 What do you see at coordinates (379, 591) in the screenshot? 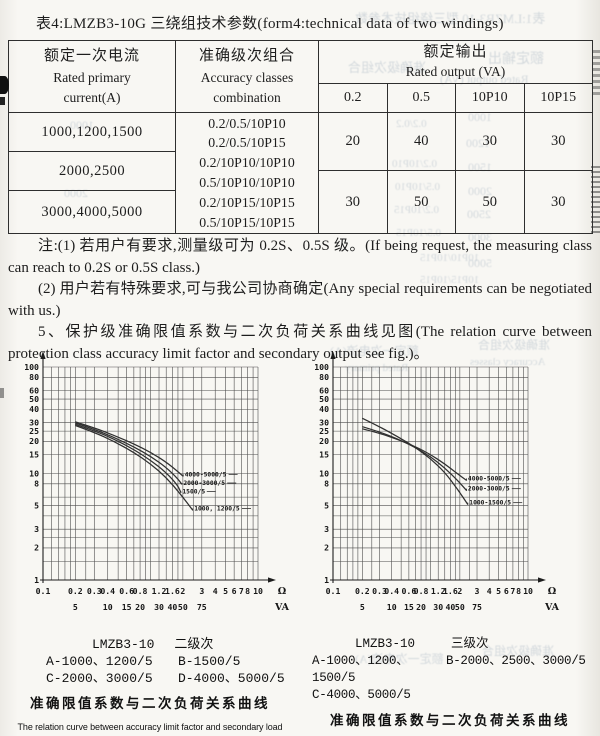
I see `svg-text: 0.3` at bounding box center [379, 591].